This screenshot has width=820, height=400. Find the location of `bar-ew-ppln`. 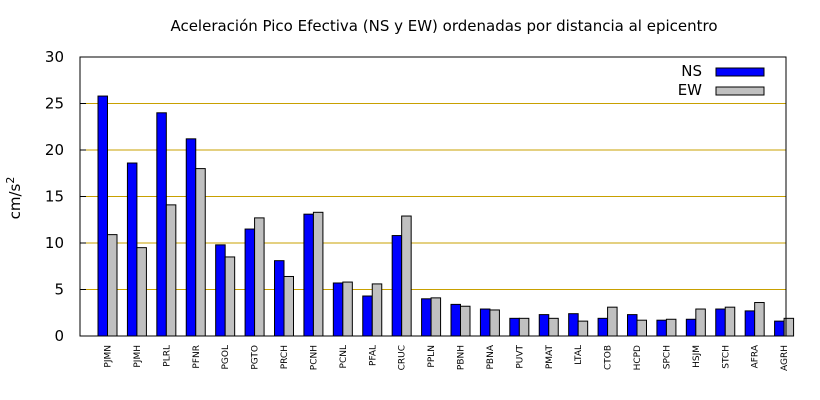

bar-ew-ppln is located at coordinates (436, 317).